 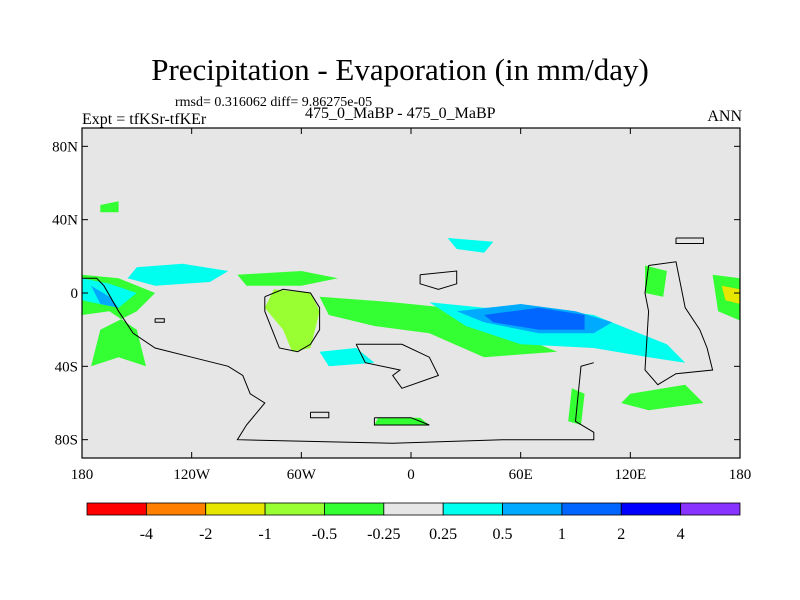 I want to click on x-tick-label: 120E, so click(x=630, y=475).